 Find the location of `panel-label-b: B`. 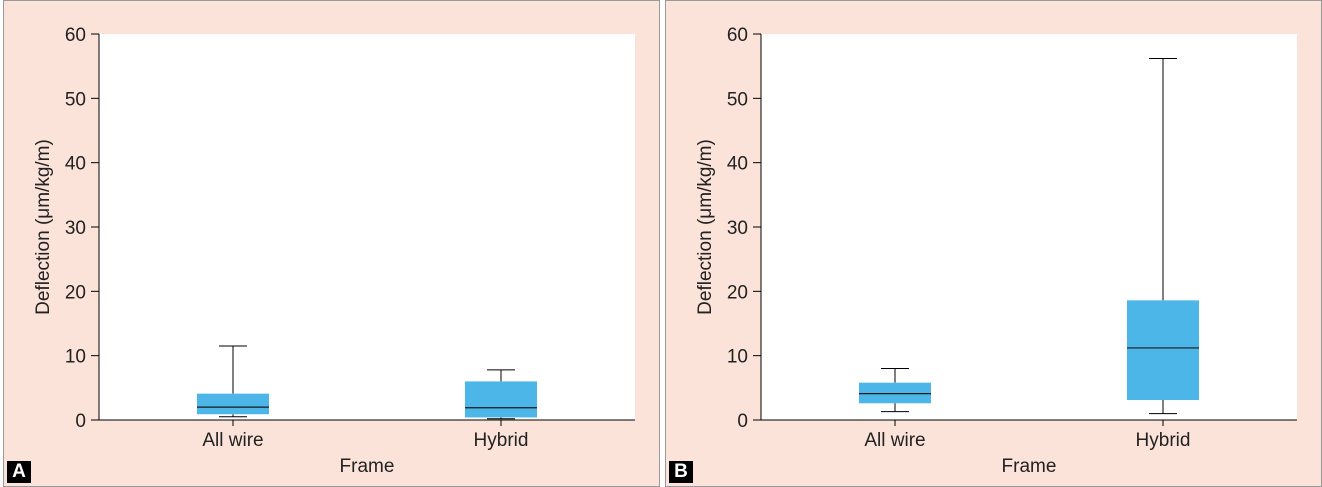

panel-label-b: B is located at coordinates (681, 472).